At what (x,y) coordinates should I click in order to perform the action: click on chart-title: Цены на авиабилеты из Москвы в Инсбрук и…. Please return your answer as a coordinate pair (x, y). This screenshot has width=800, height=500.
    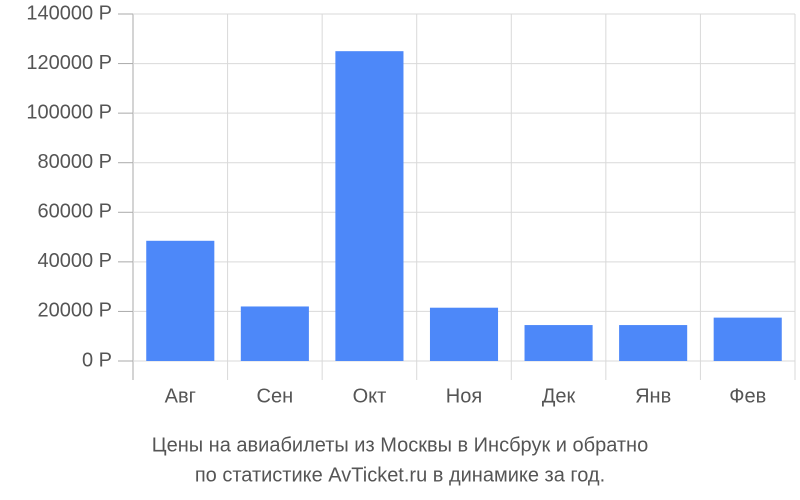
    Looking at the image, I should click on (400, 445).